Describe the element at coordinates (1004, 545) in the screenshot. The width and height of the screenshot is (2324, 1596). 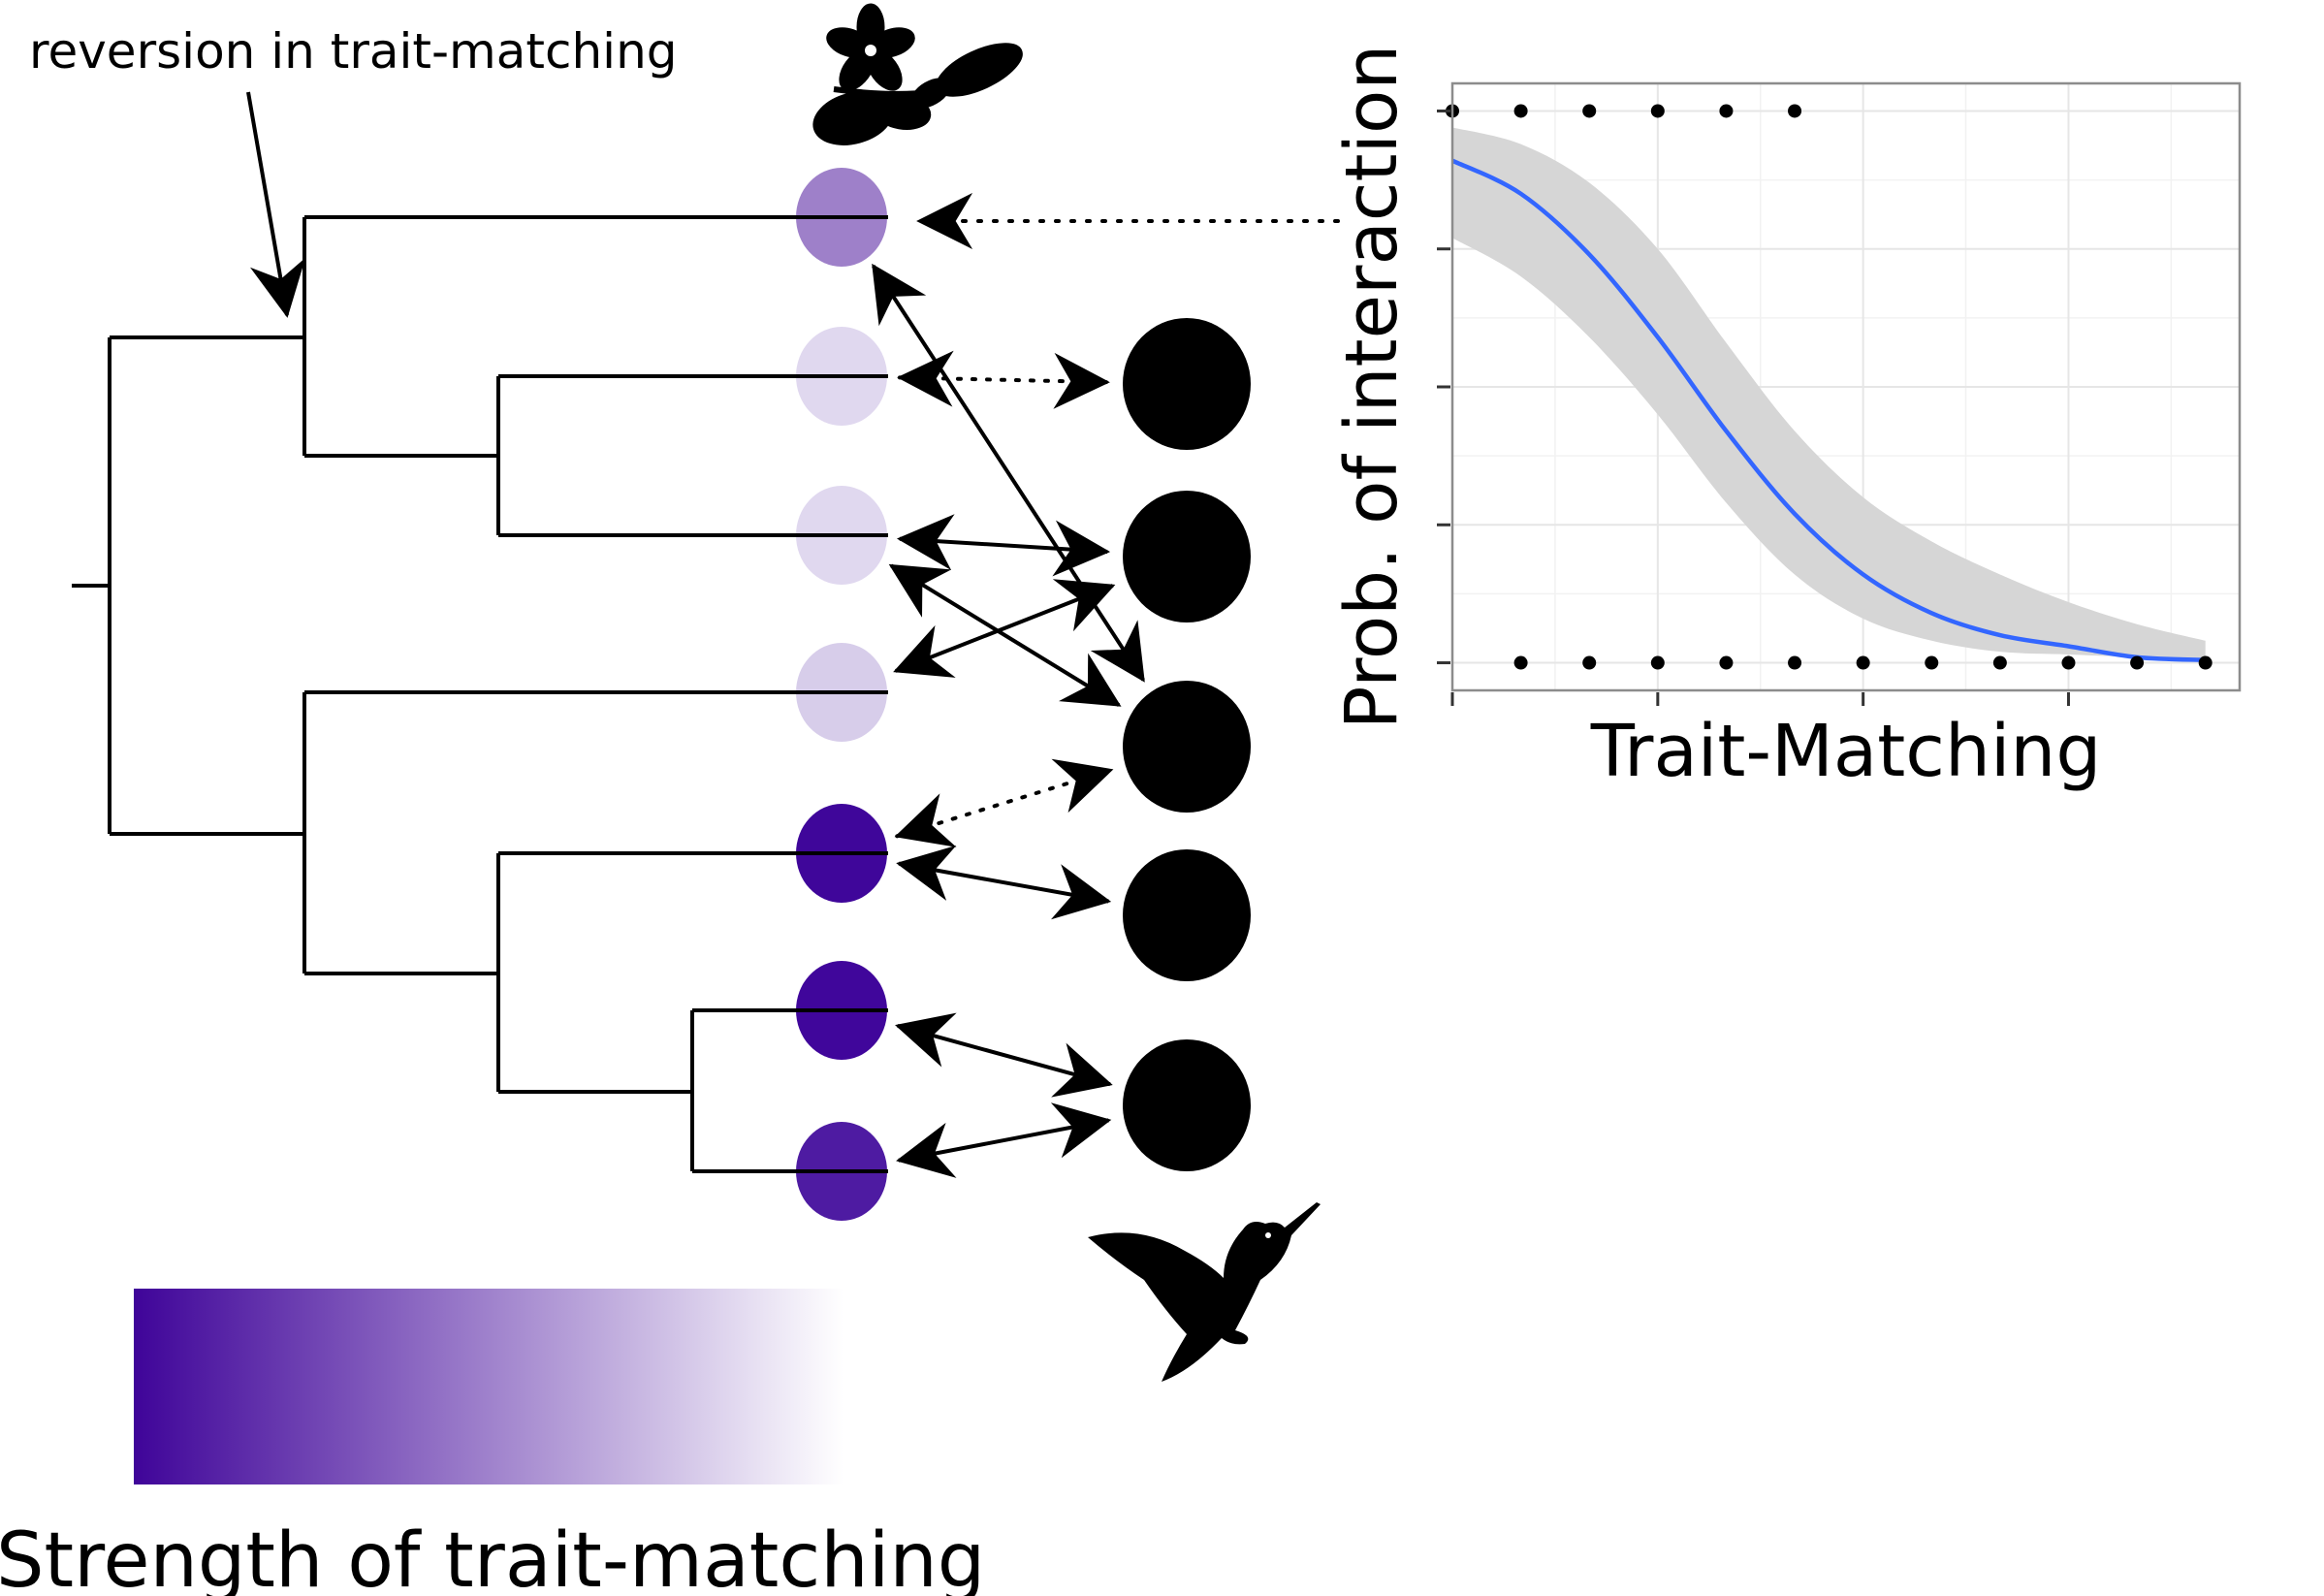
I see `interaction-p3-h2` at that location.